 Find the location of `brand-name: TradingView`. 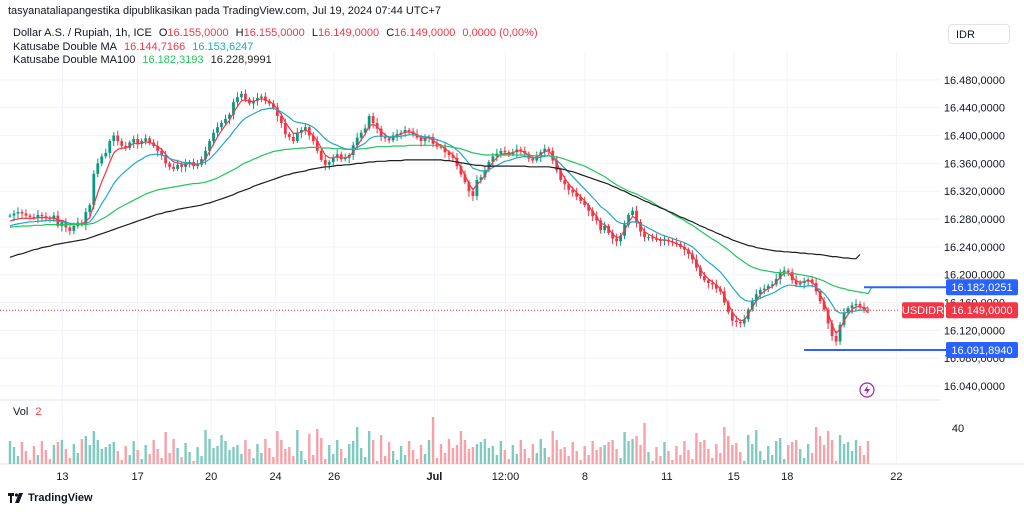

brand-name: TradingView is located at coordinates (60, 498).